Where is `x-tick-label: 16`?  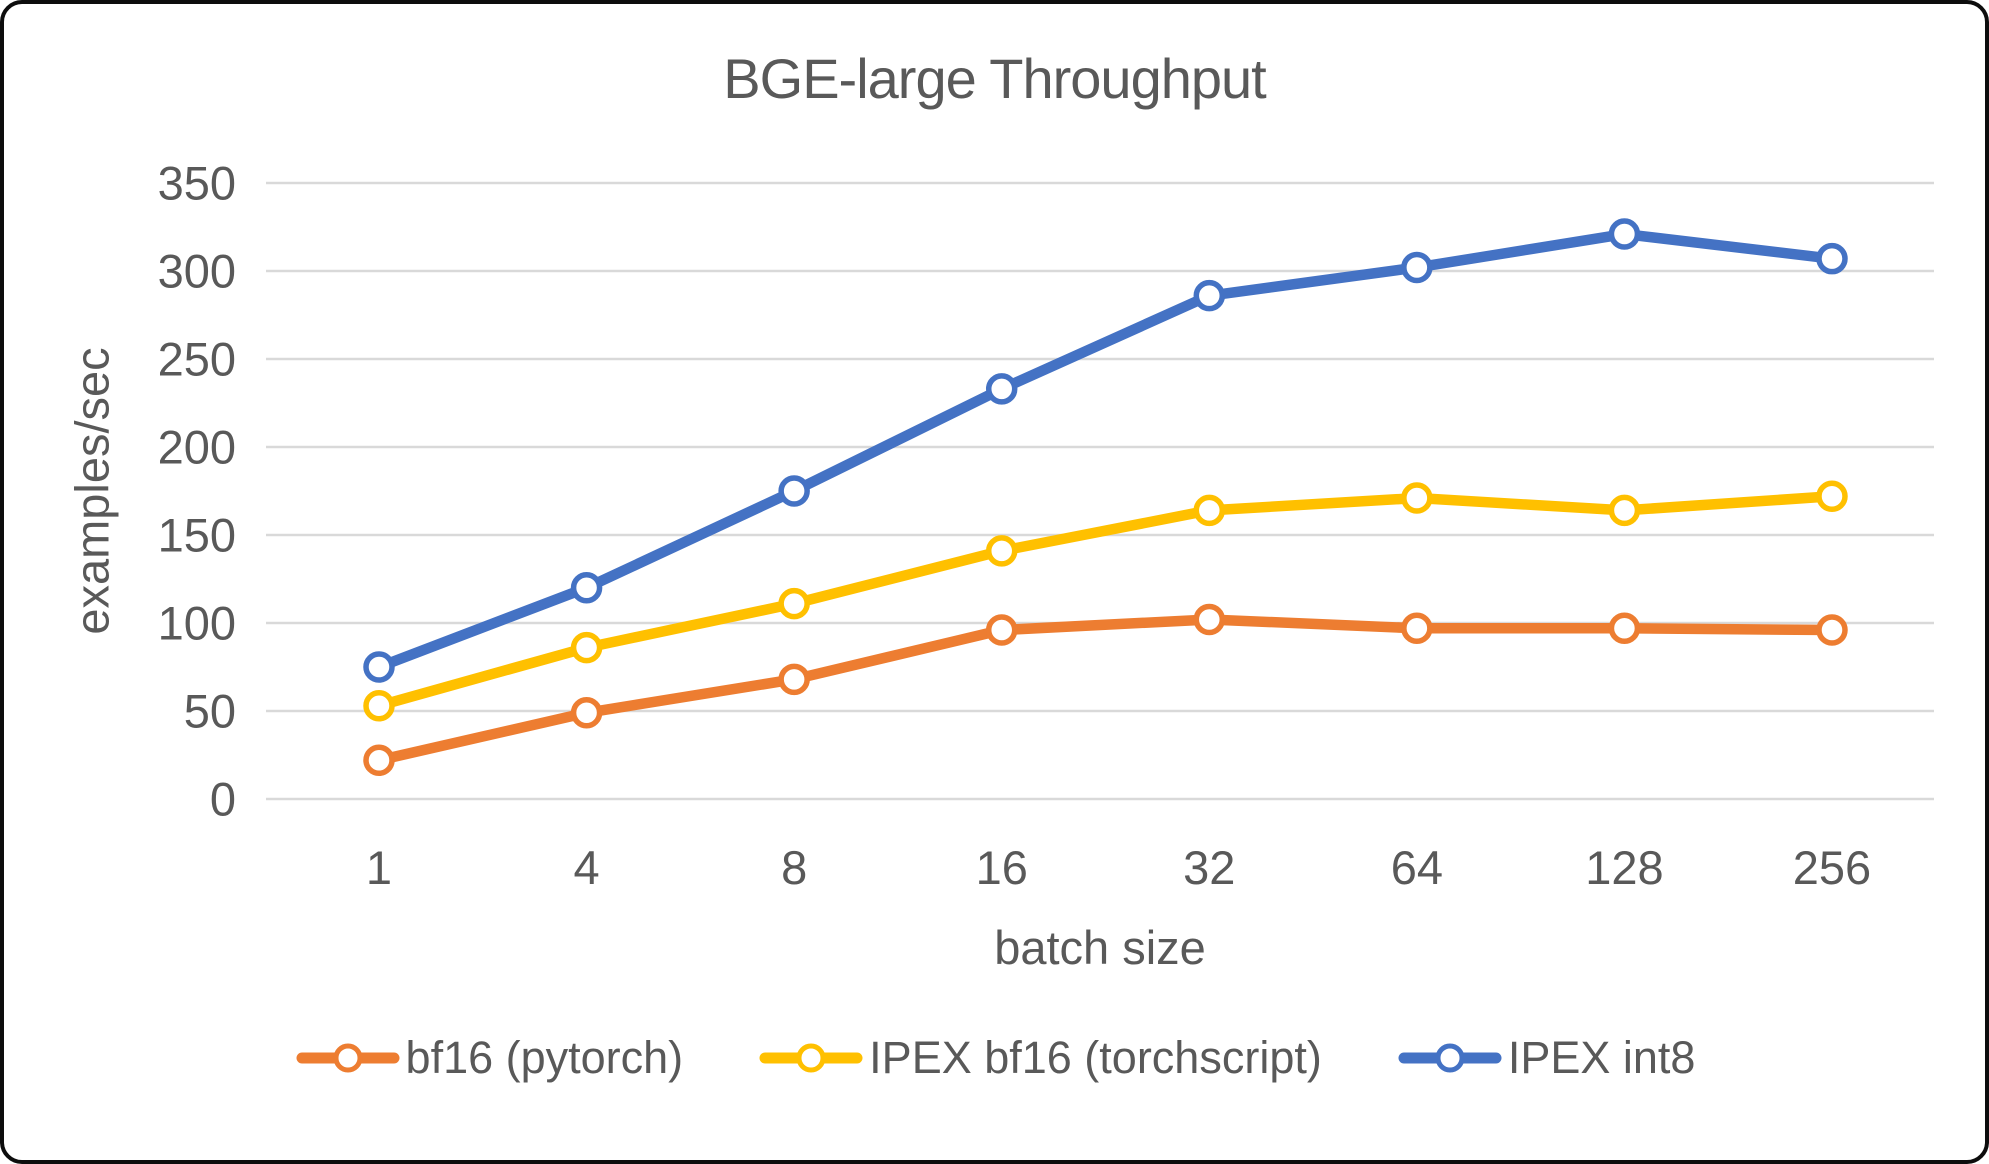
x-tick-label: 16 is located at coordinates (1001, 867).